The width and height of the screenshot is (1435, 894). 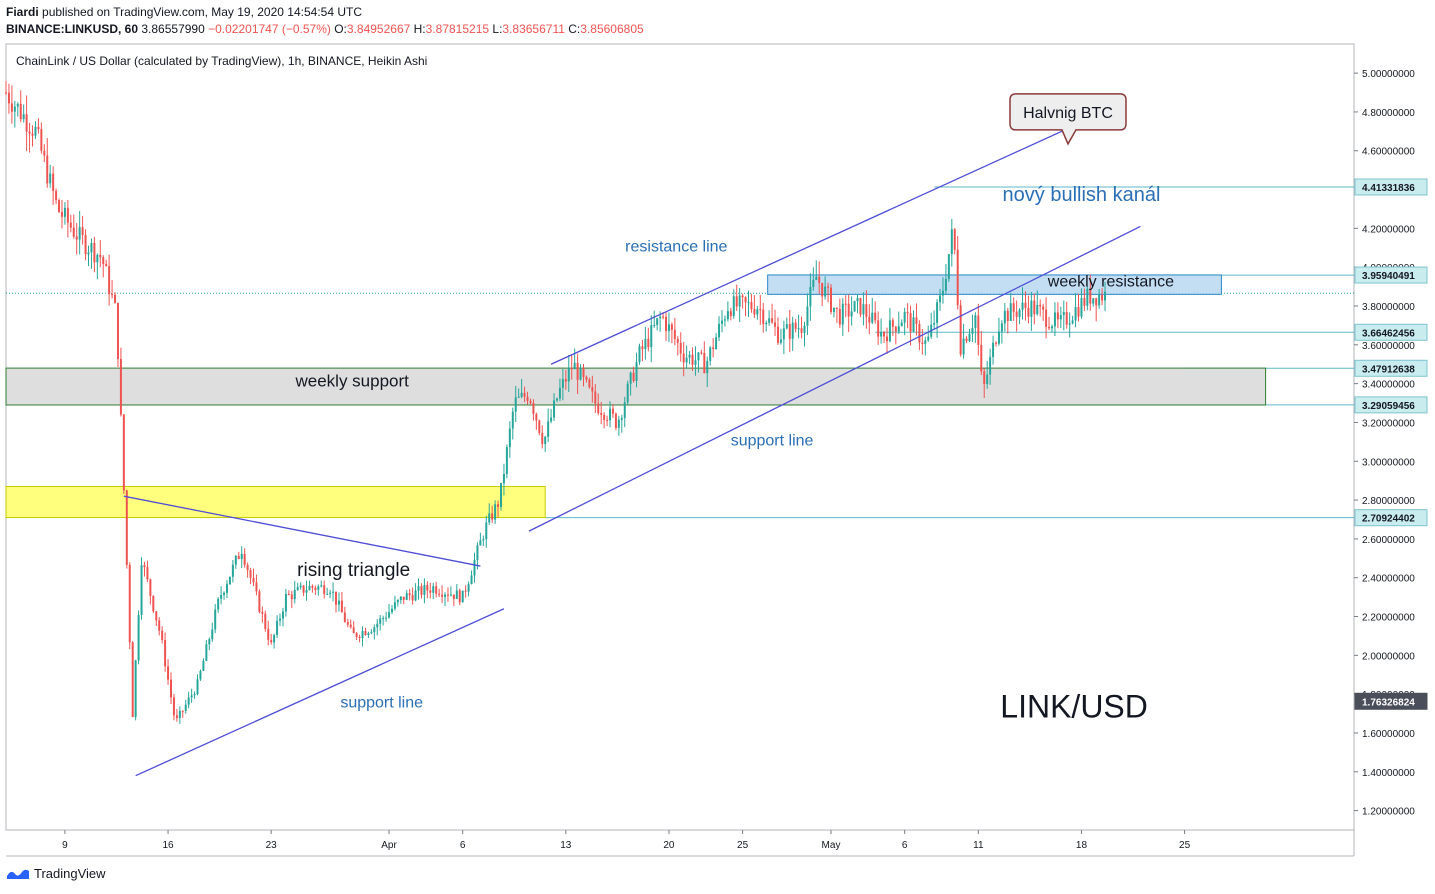 I want to click on trendline-channel-resistance, so click(x=817, y=243).